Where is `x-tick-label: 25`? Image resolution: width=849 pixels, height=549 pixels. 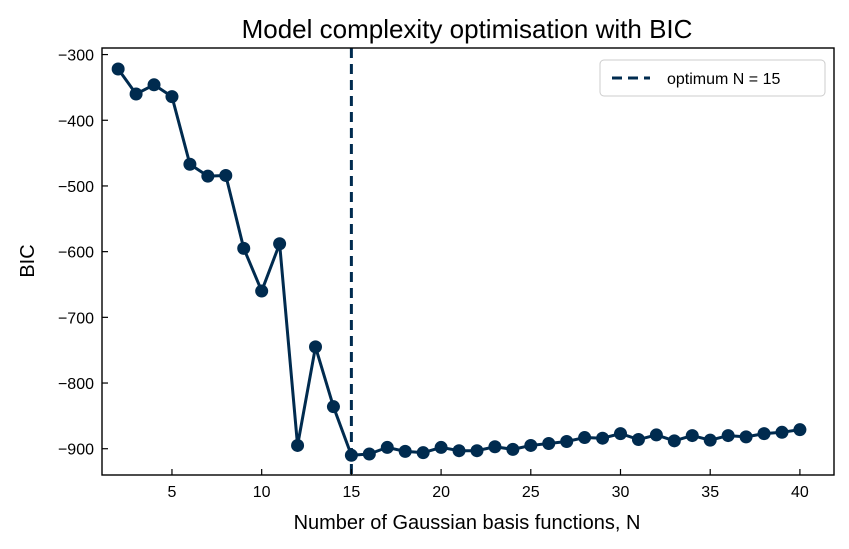
x-tick-label: 25 is located at coordinates (531, 492).